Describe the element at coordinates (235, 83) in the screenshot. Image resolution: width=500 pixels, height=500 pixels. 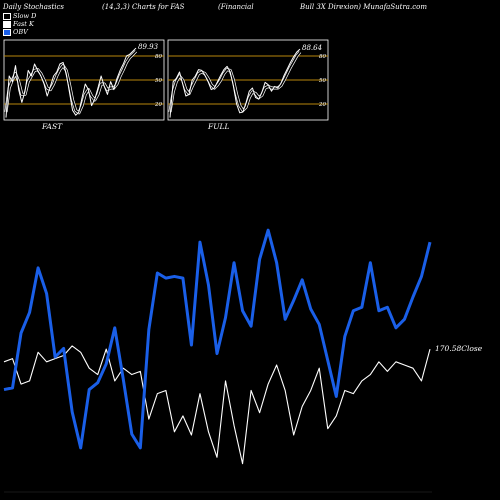
I see `full-fast-k-line` at that location.